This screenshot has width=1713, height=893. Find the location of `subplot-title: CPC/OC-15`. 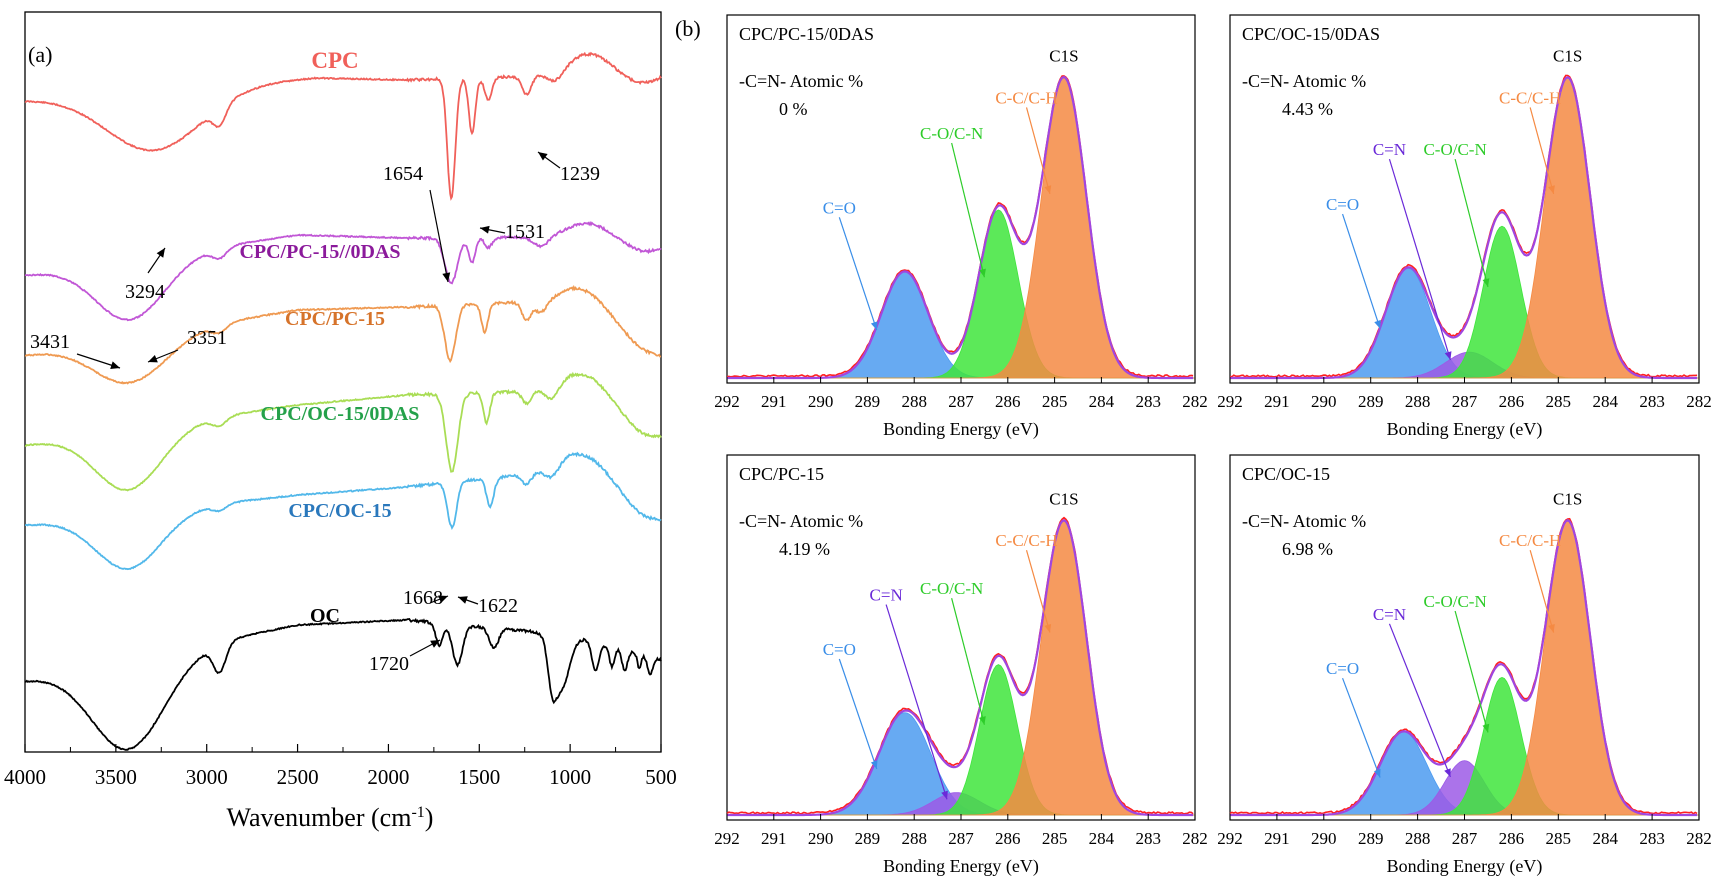

subplot-title: CPC/OC-15 is located at coordinates (1286, 474).